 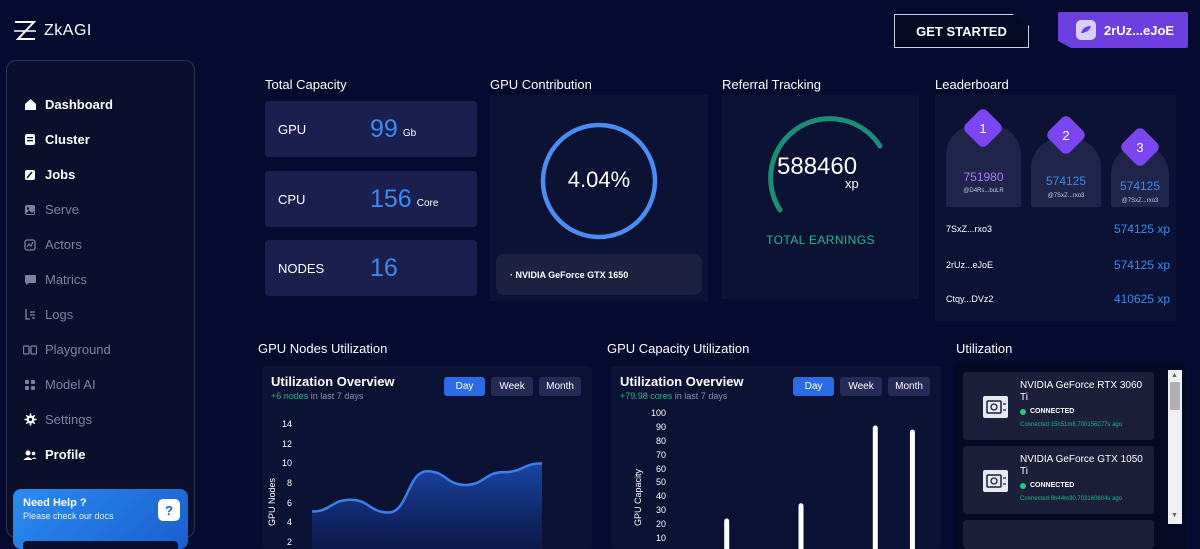 I want to click on sidebar-item-settings: Settings, so click(x=68, y=419).